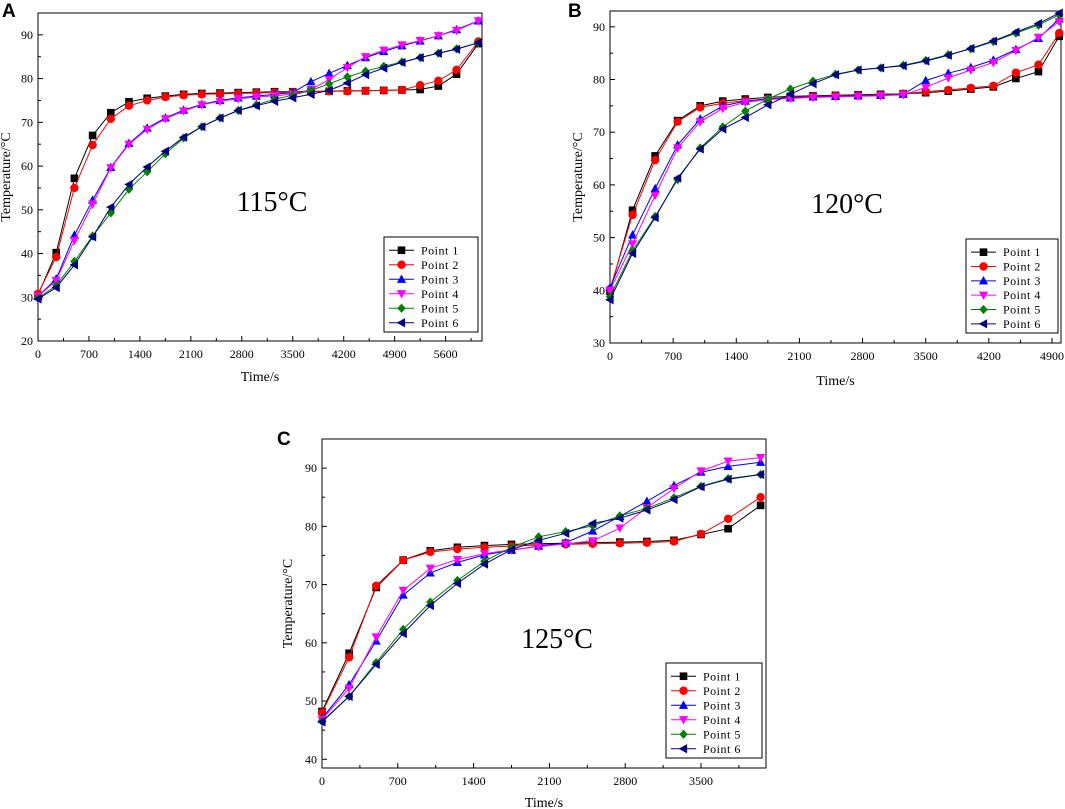 Image resolution: width=1065 pixels, height=809 pixels. Describe the element at coordinates (27, 297) in the screenshot. I see `y-tick-label: 30` at that location.